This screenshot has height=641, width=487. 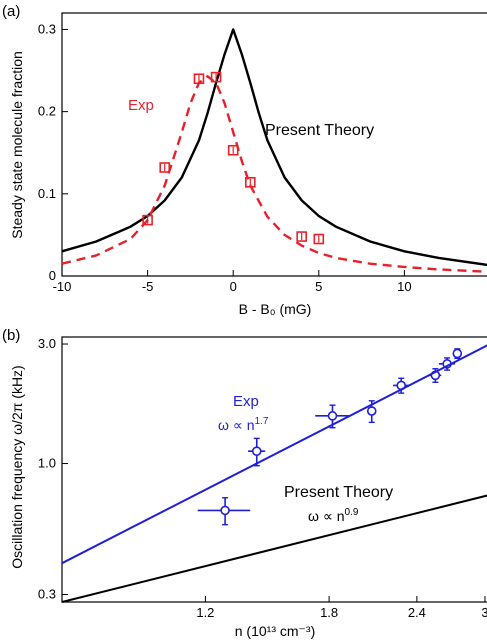 What do you see at coordinates (352, 512) in the screenshot?
I see `theory-formula-exponent: 0.9` at bounding box center [352, 512].